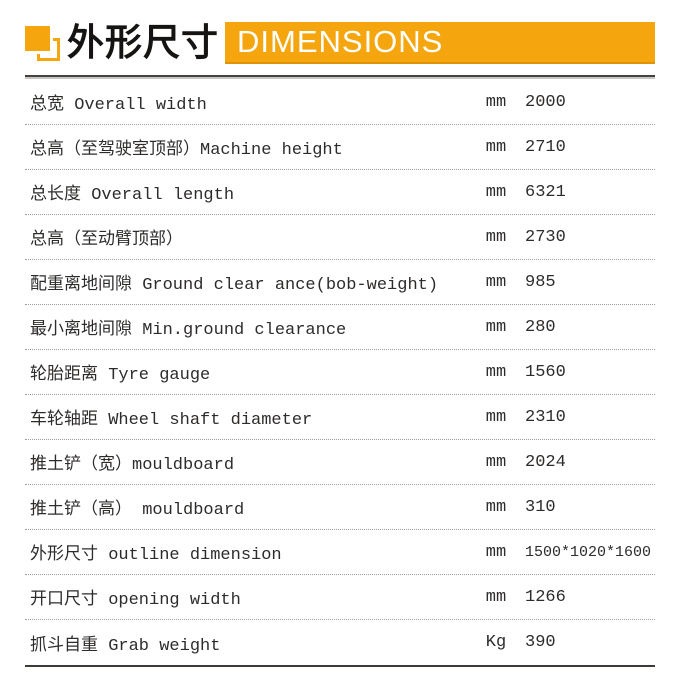 The height and width of the screenshot is (696, 680). Describe the element at coordinates (188, 330) in the screenshot. I see `spec-label: 最小离地间隙 Min.ground clearance` at that location.